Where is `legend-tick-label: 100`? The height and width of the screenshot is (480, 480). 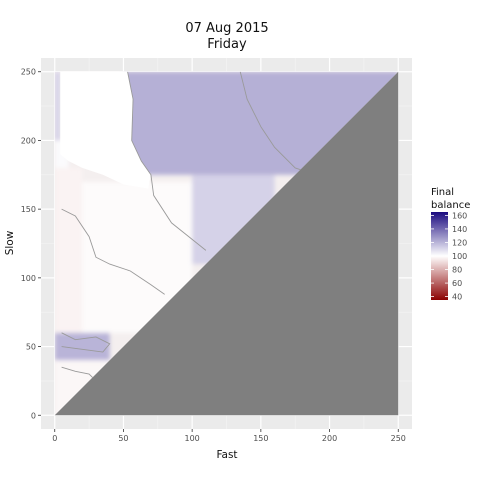
legend-tick-label: 100 is located at coordinates (459, 256).